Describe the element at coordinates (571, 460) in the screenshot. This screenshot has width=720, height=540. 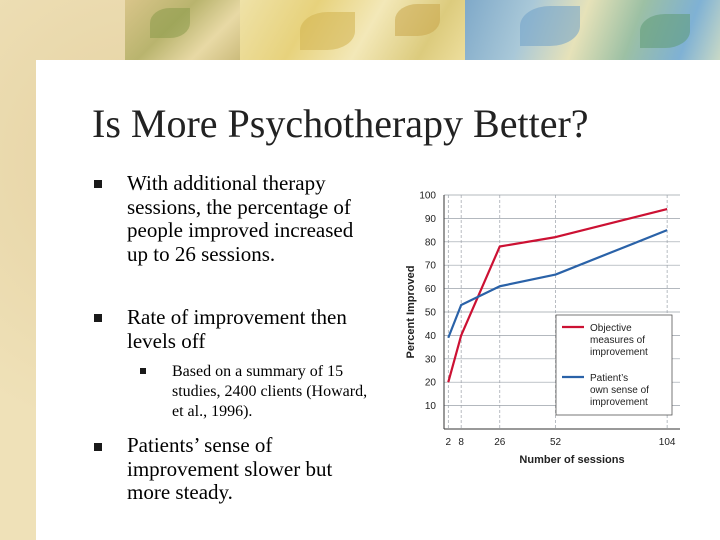
I see `x-axis-label: Number of sessions` at that location.